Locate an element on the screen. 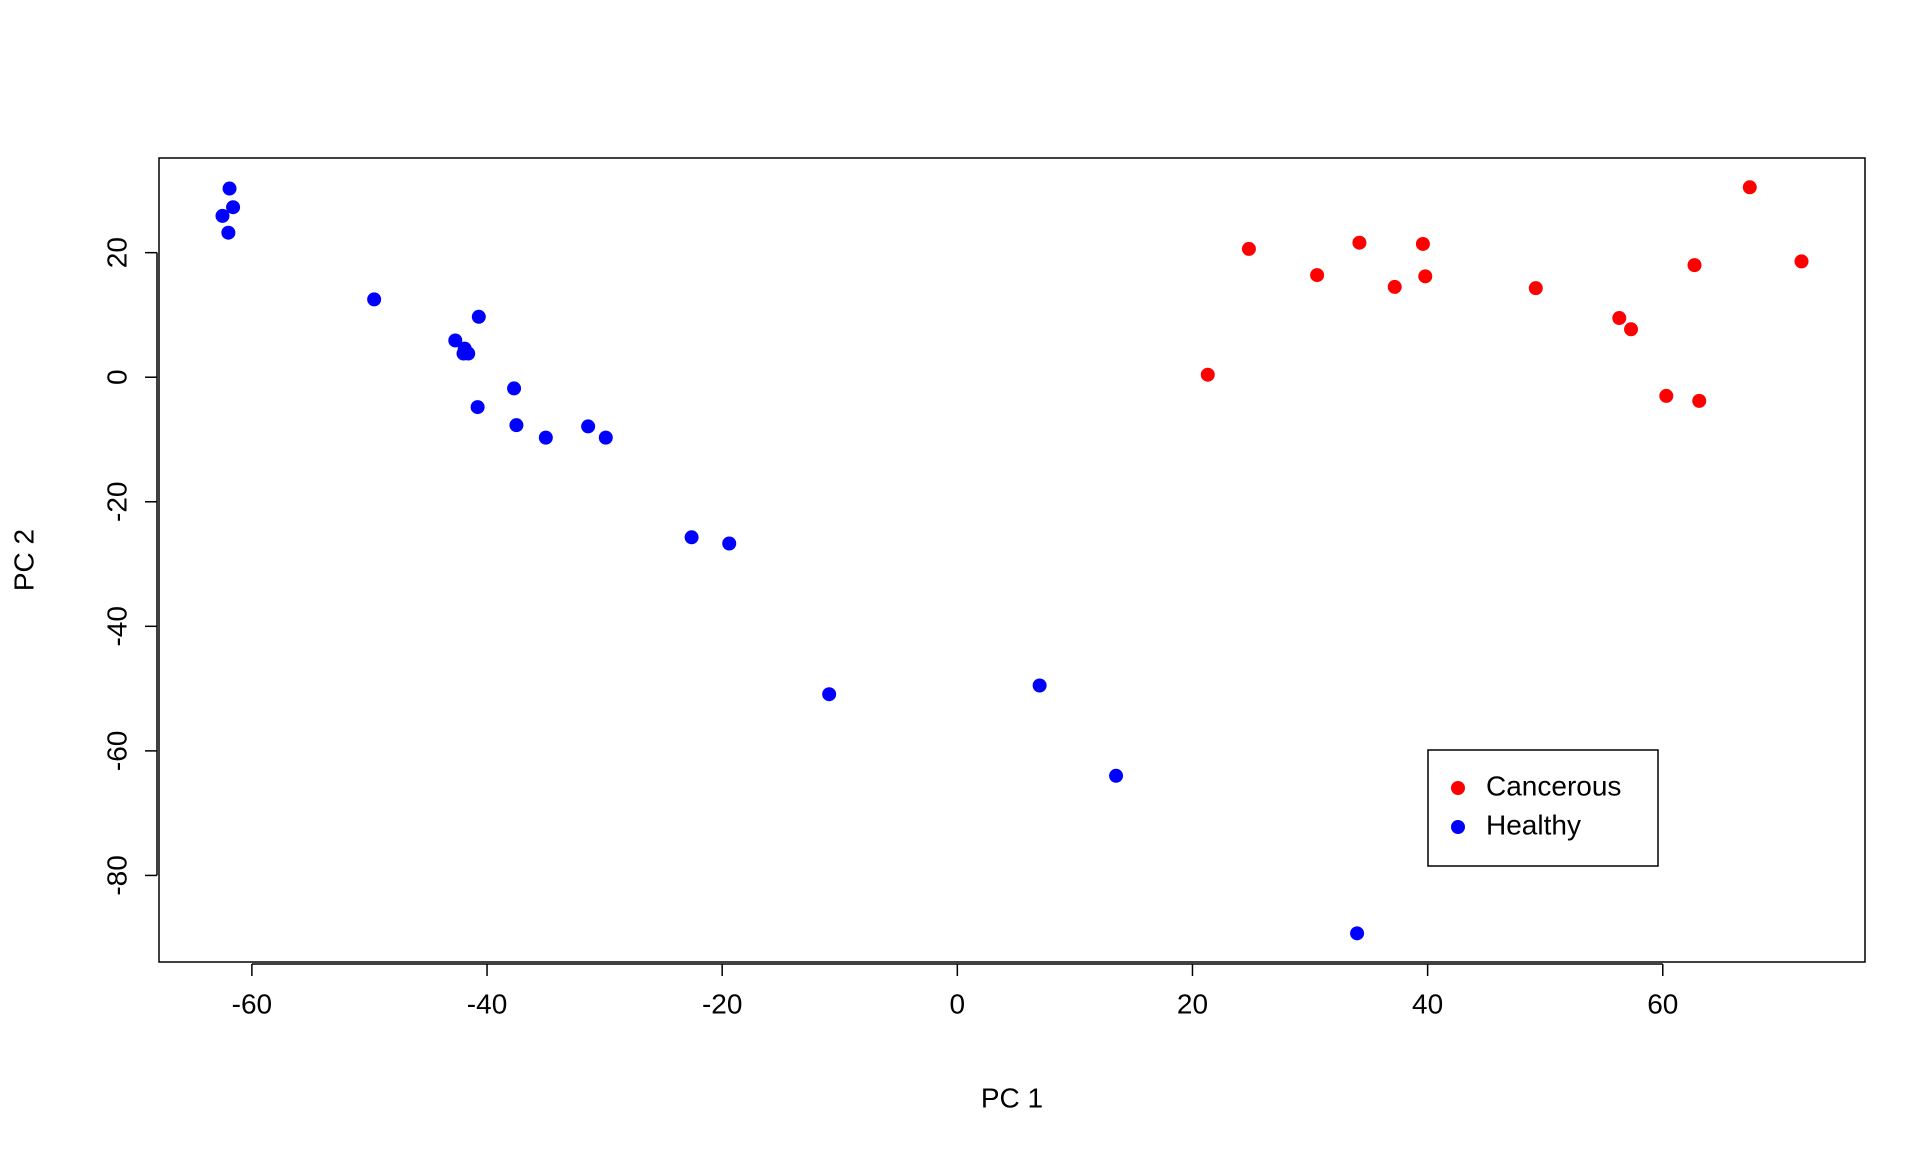 The height and width of the screenshot is (1152, 1920). legend-box is located at coordinates (1543, 808).